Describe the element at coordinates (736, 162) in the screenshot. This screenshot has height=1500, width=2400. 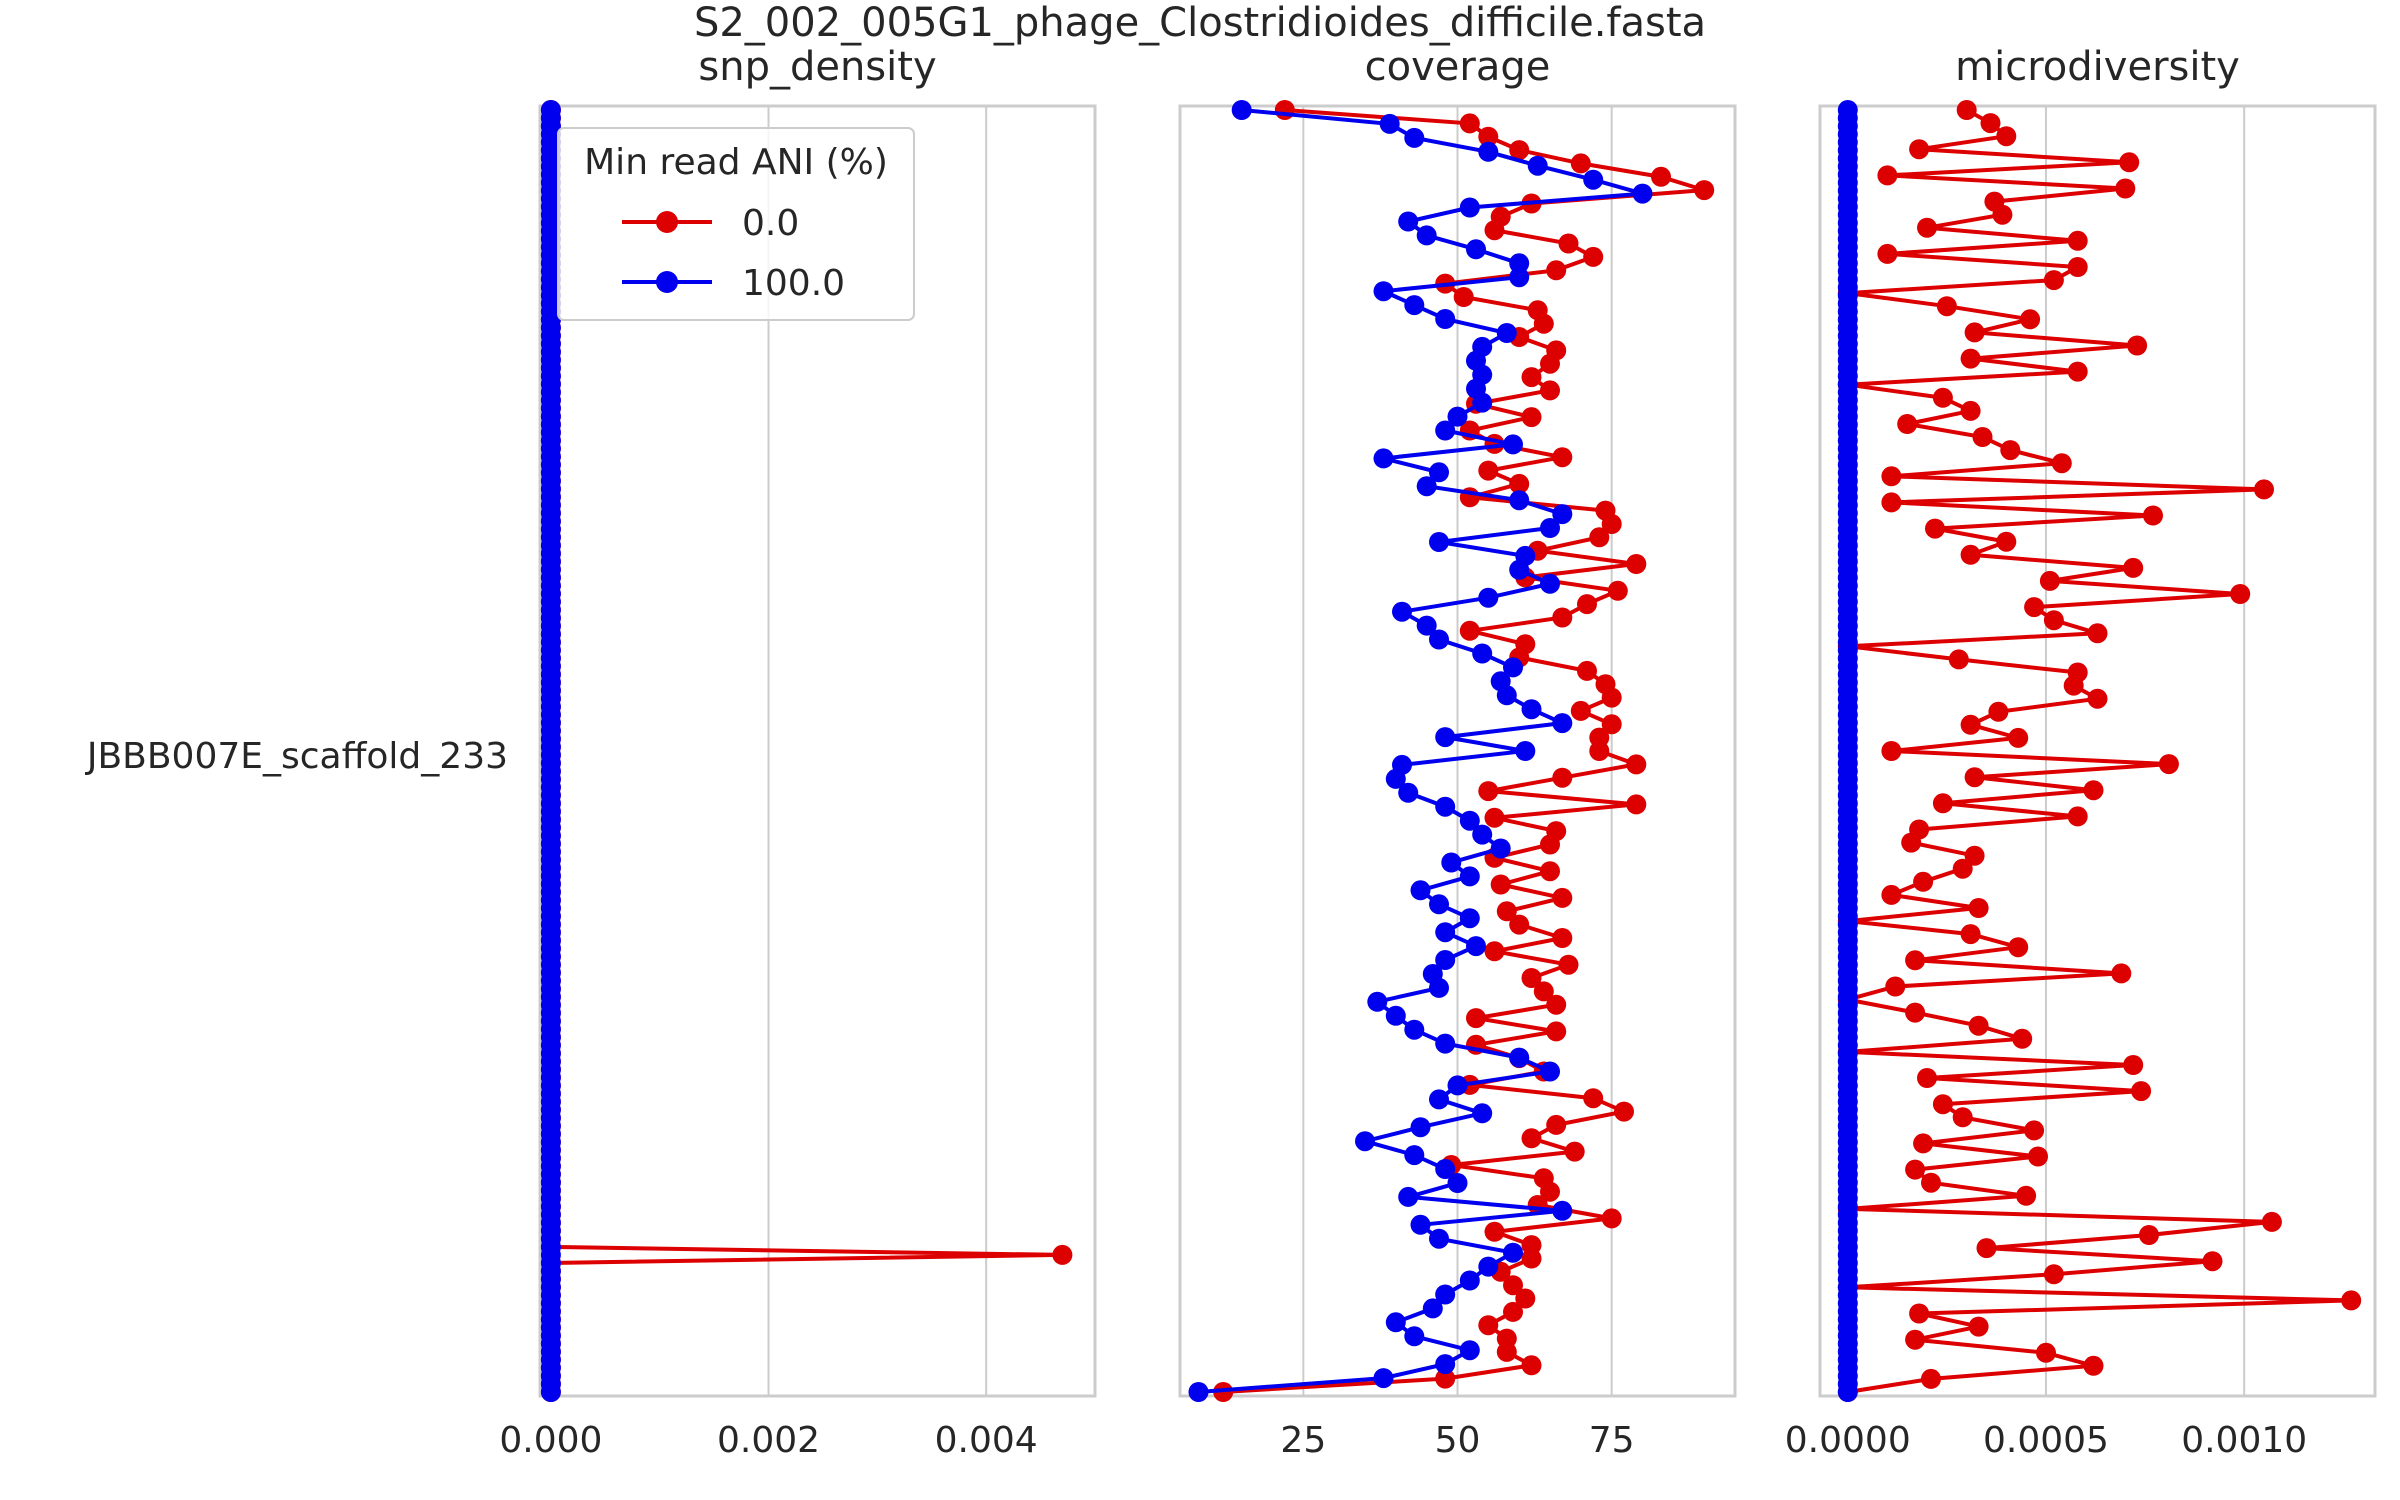
I see `legend-title: Min read ANI (%)` at that location.